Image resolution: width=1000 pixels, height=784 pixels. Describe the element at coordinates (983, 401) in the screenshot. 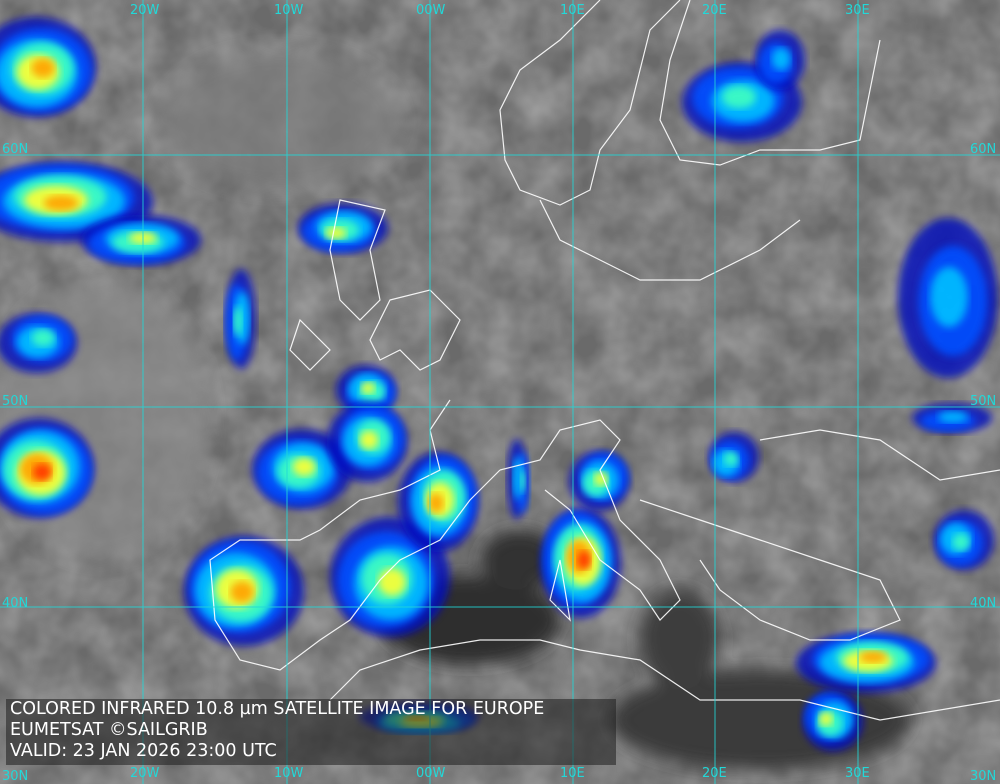

I see `lat-label-50n-right: 50N` at that location.